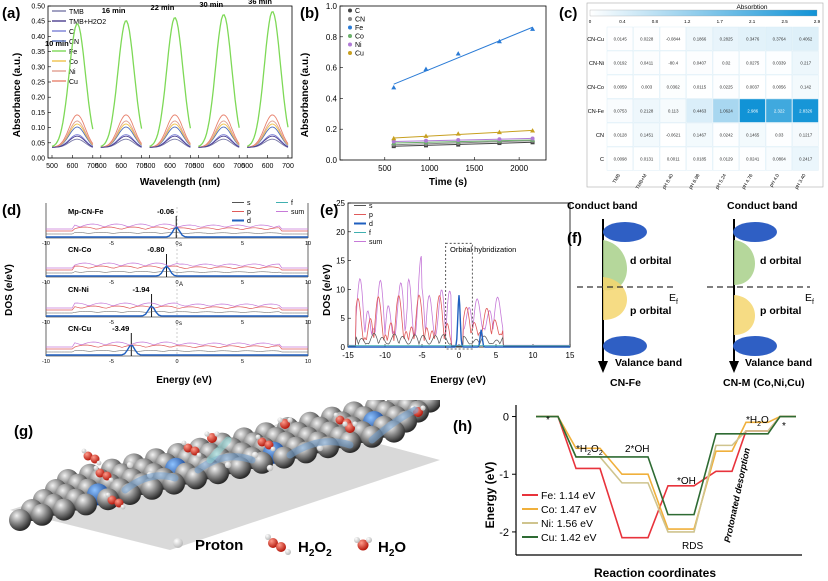  I want to click on x-tick-label: 10, so click(308, 362).